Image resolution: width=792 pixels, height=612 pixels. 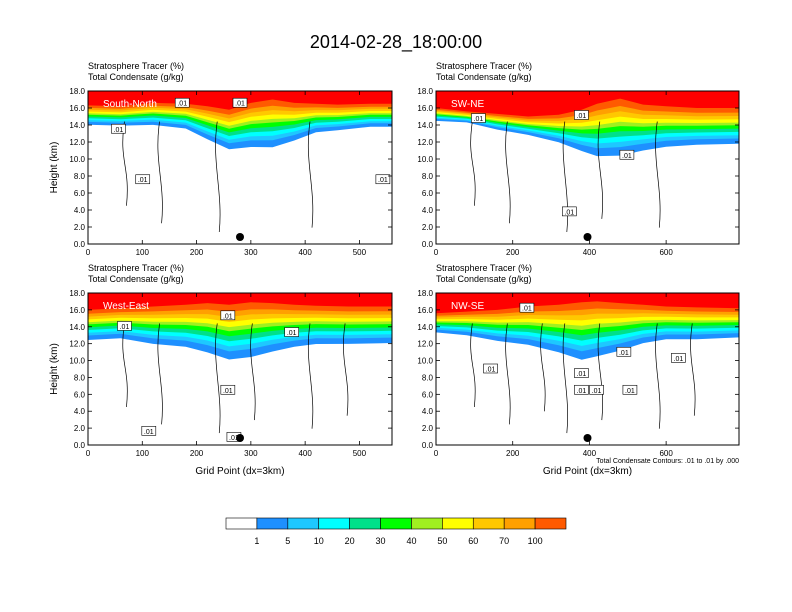 I want to click on y-axis-label: Height (km), so click(x=54, y=369).